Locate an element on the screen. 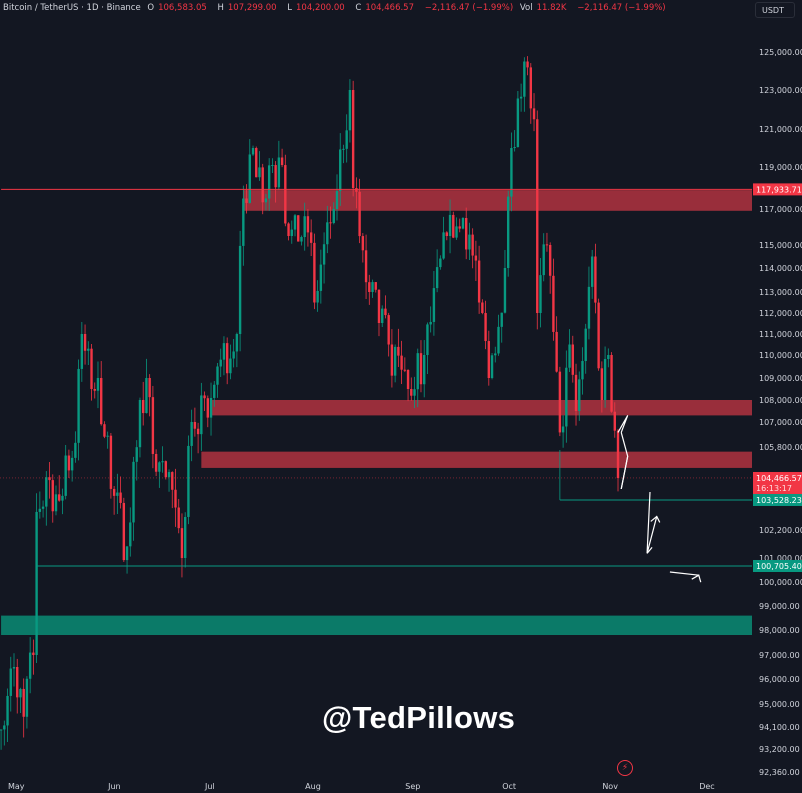 The height and width of the screenshot is (793, 802). price-label-bg is located at coordinates (777, 189).